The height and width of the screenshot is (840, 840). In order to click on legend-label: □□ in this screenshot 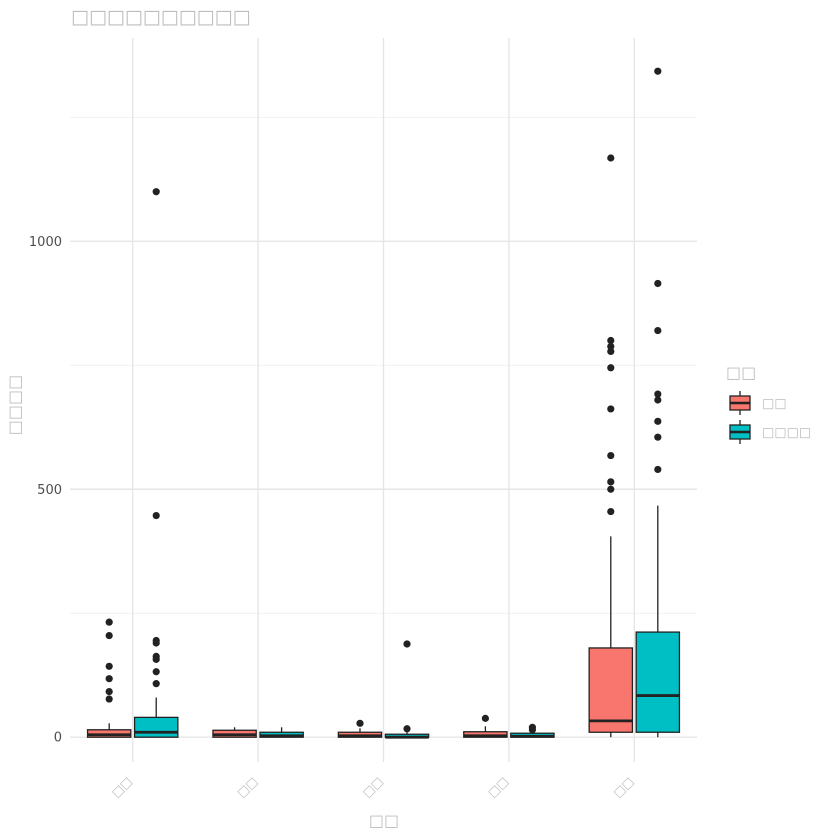, I will do `click(774, 404)`.